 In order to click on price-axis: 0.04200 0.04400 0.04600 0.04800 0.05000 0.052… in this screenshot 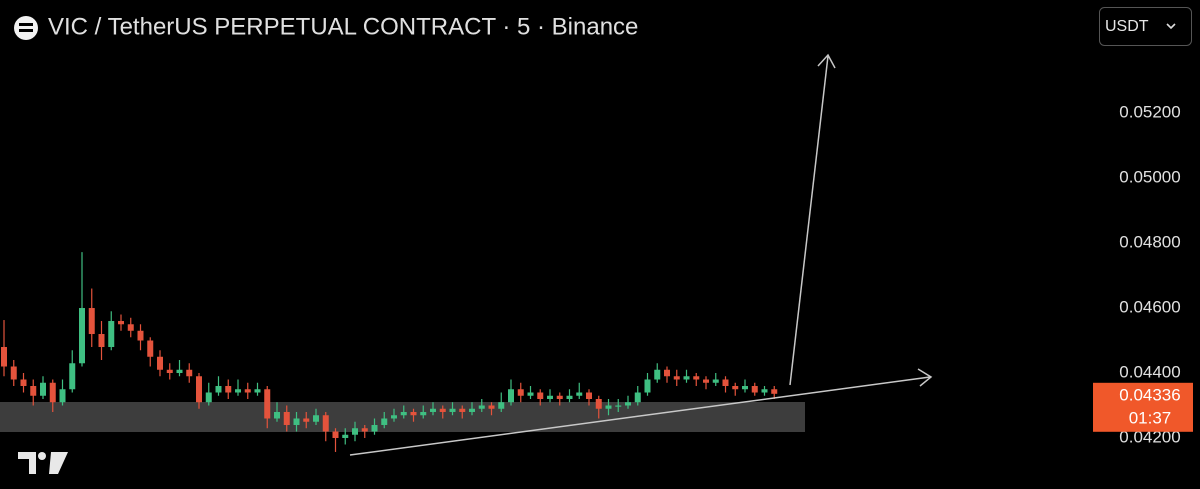, I will do `click(1142, 274)`.